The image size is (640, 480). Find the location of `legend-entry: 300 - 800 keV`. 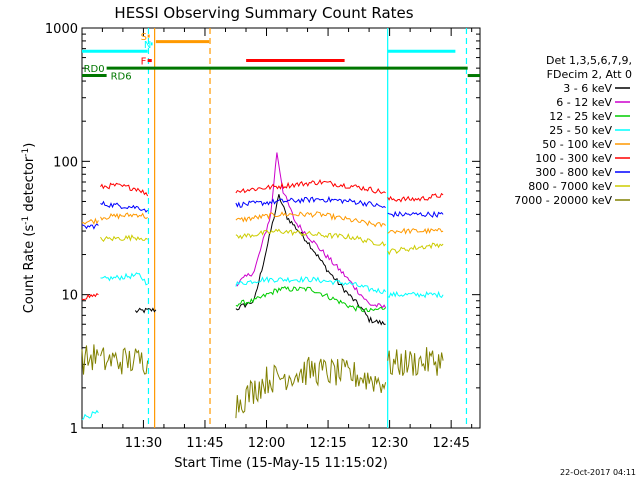

legend-entry: 300 - 800 keV is located at coordinates (573, 172).